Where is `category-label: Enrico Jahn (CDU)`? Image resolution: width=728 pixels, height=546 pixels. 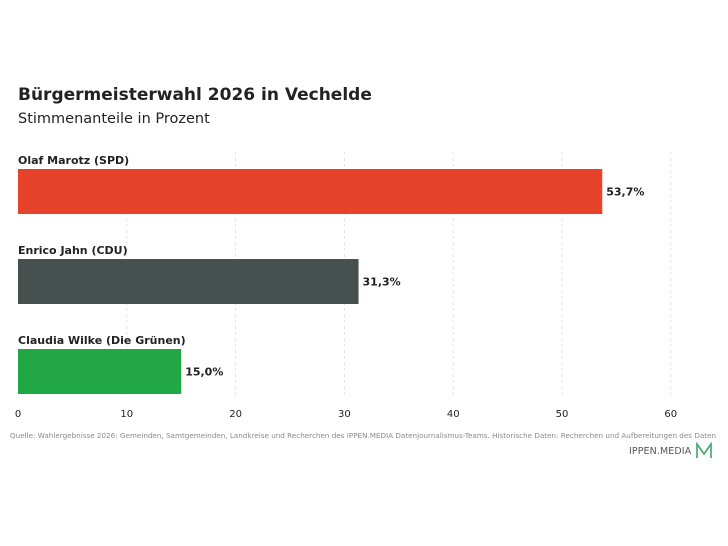 category-label: Enrico Jahn (CDU) is located at coordinates (73, 250).